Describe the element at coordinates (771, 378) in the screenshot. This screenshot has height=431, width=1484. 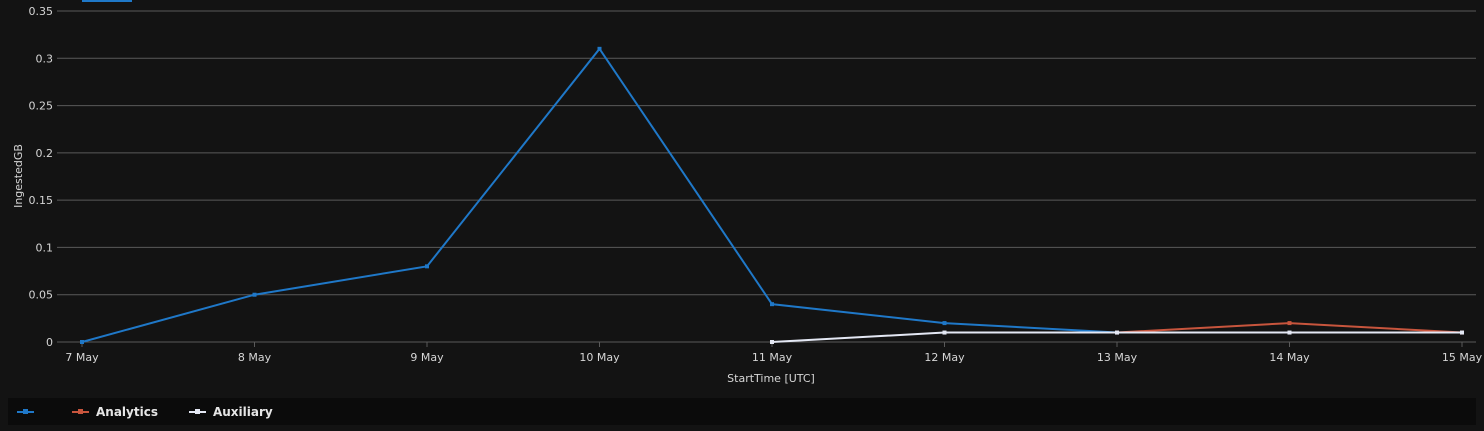
I see `x-axis-title: StartTime [UTC]` at that location.